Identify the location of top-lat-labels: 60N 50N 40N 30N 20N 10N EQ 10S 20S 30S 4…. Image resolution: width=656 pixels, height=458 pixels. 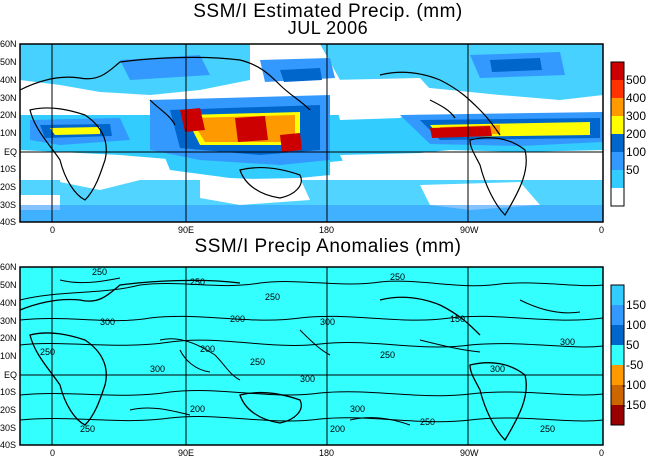
(8, 133).